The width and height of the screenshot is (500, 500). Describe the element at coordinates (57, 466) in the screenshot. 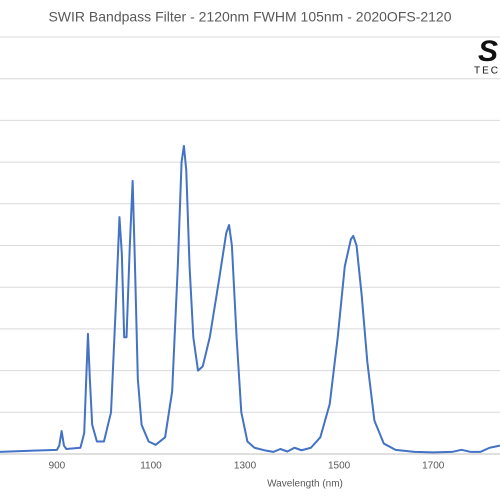

I see `x-tick-label: 900` at that location.